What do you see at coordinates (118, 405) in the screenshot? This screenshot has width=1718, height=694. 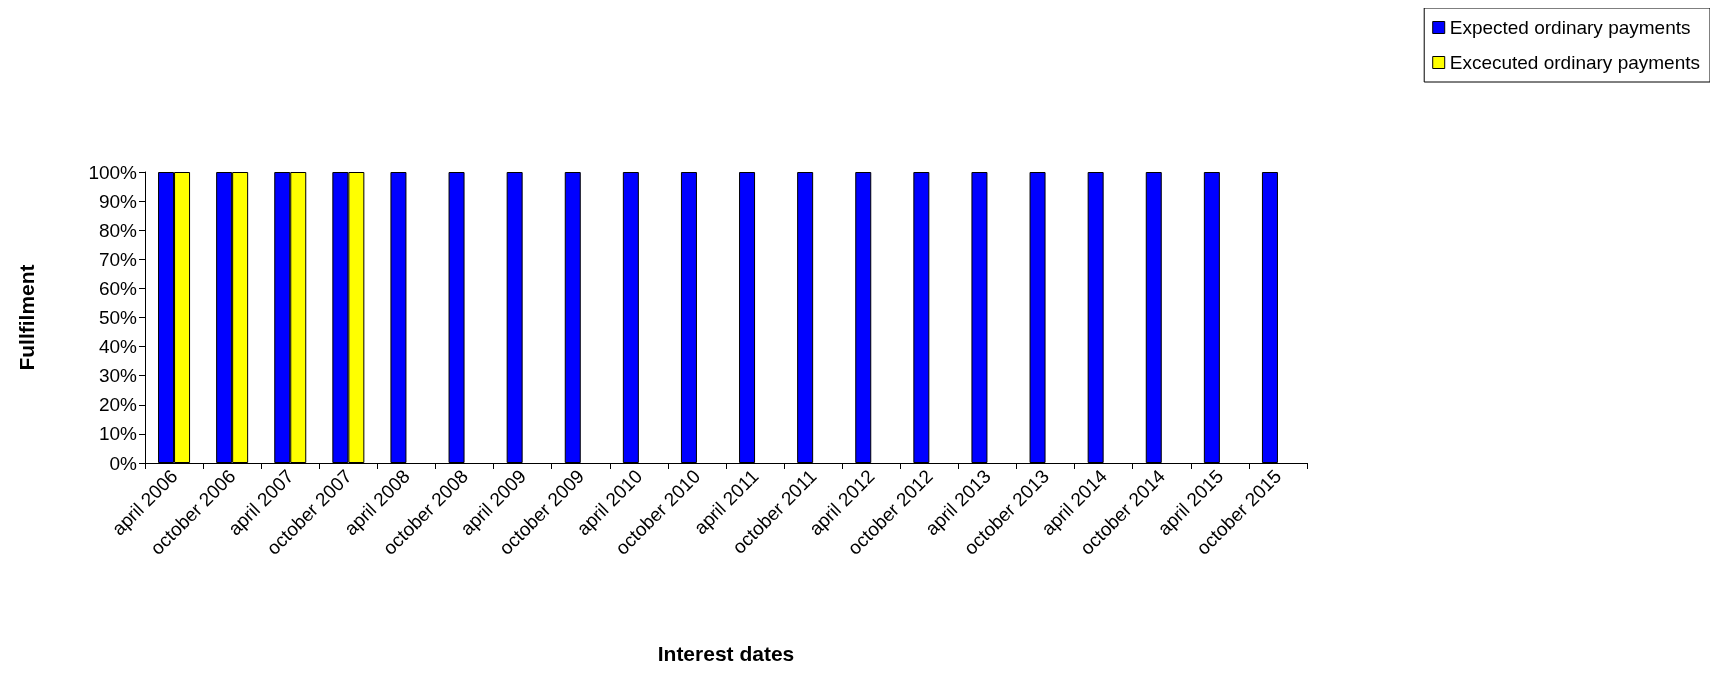 I see `y-tick-label: 20%` at bounding box center [118, 405].